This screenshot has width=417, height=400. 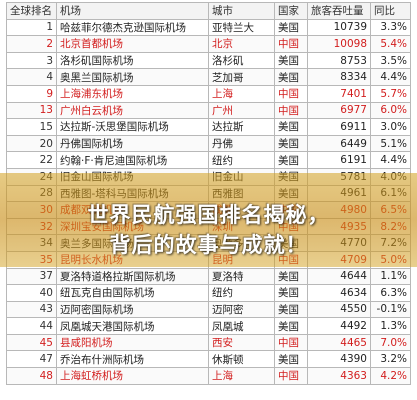 I want to click on cell-passenger-volume: 4465, so click(x=339, y=342).